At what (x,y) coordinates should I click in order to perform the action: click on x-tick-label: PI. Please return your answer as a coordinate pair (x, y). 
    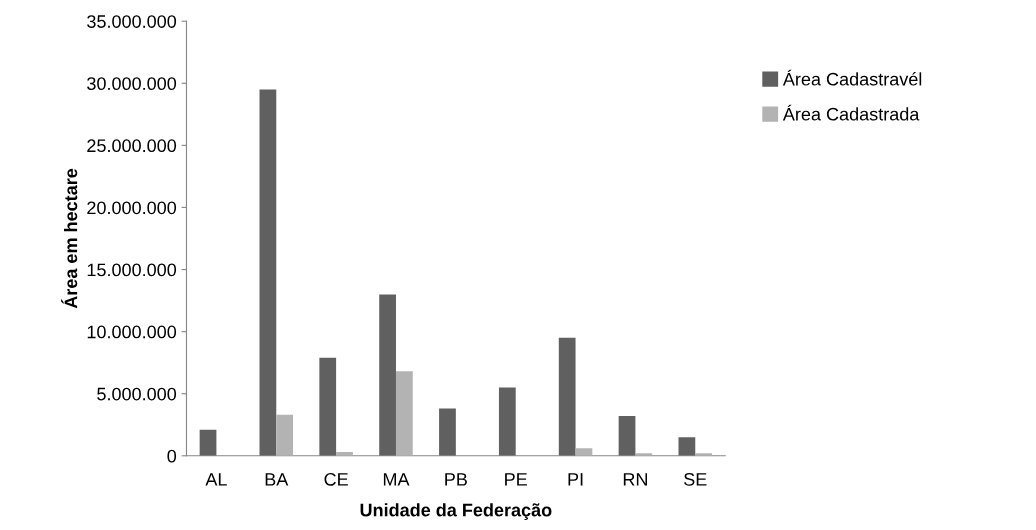
    Looking at the image, I should click on (575, 479).